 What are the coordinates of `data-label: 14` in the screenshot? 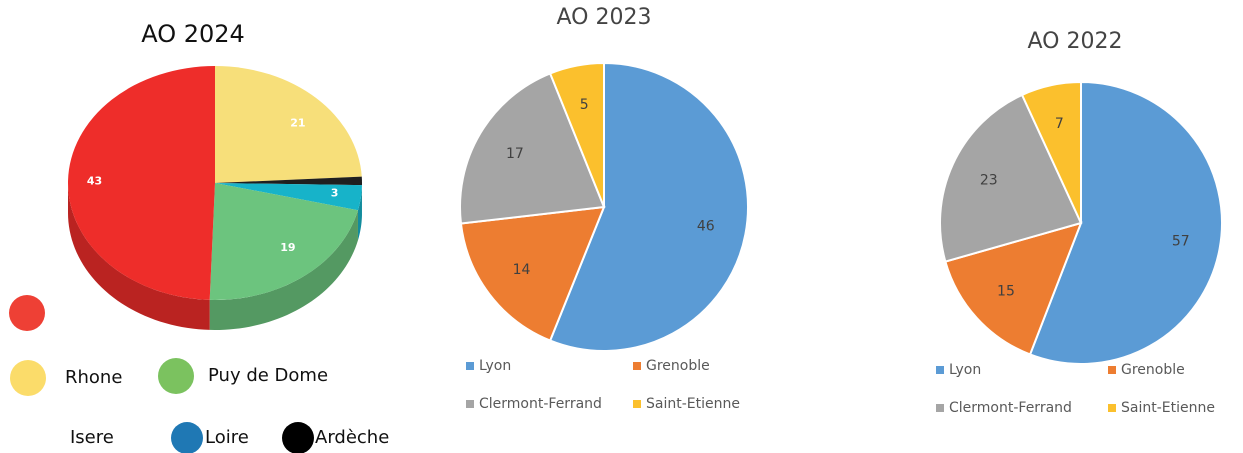 It's located at (522, 270).